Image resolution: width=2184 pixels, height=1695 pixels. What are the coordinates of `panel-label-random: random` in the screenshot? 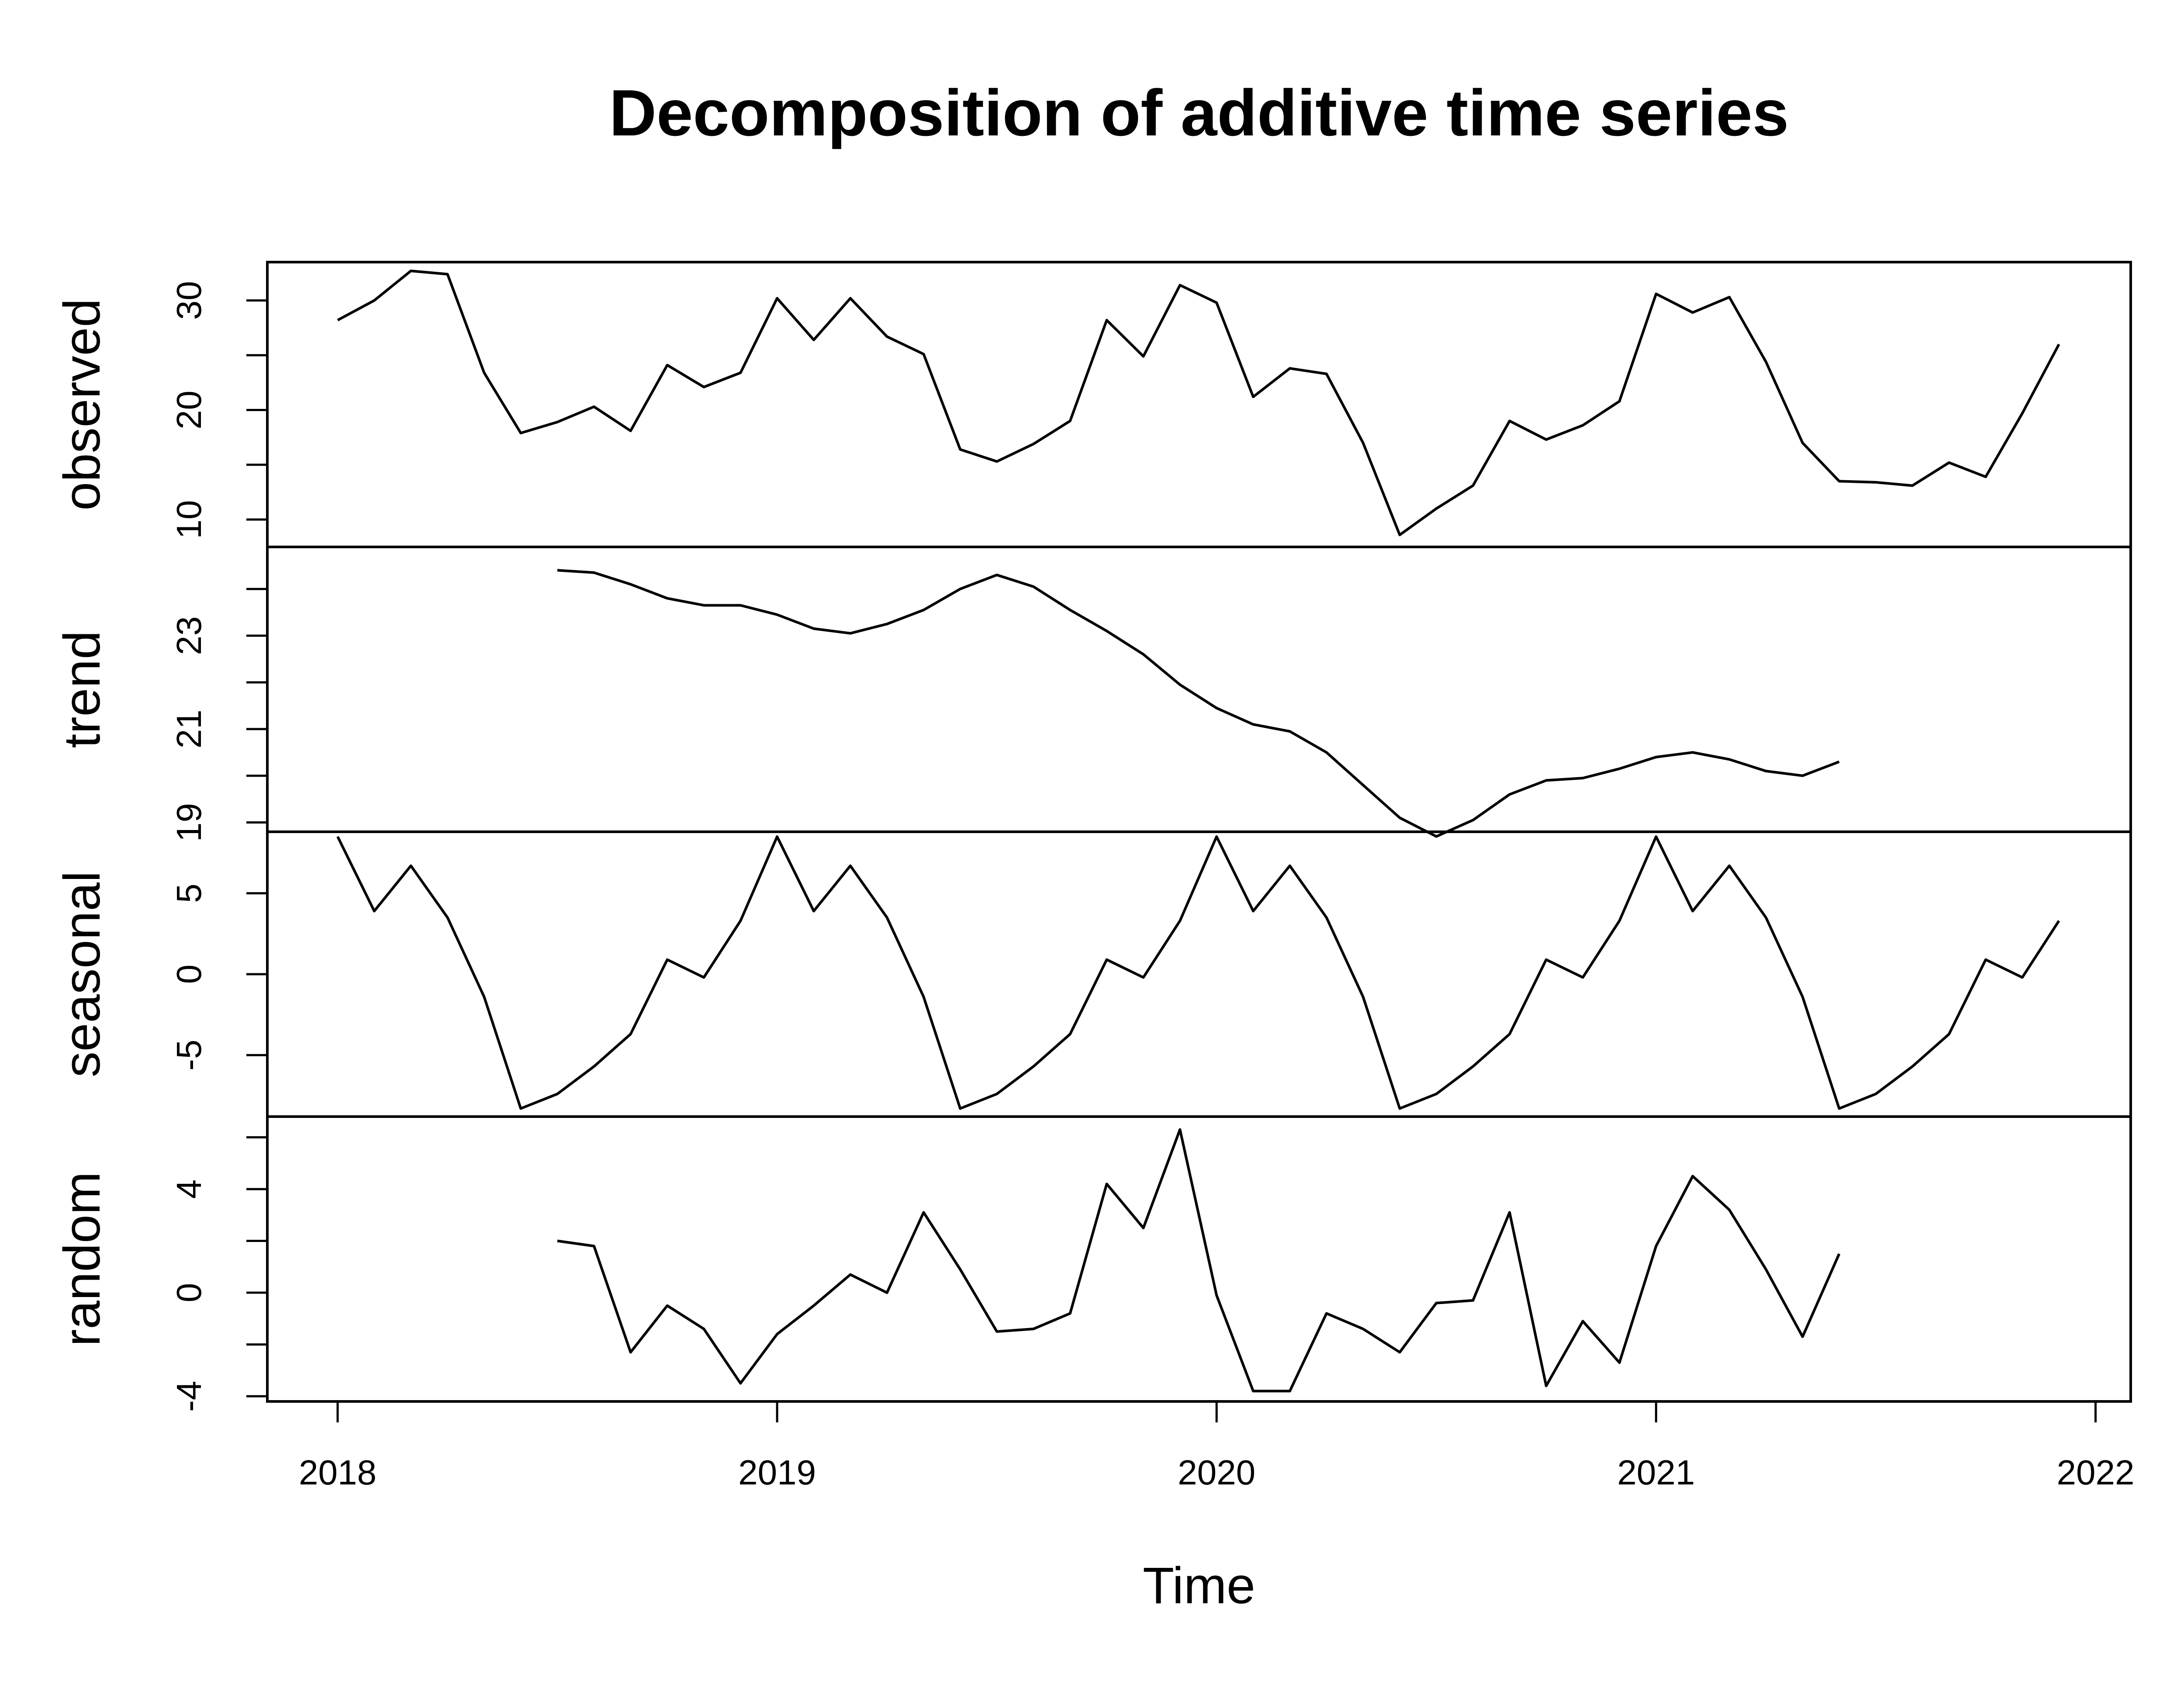 It's located at (82, 1259).